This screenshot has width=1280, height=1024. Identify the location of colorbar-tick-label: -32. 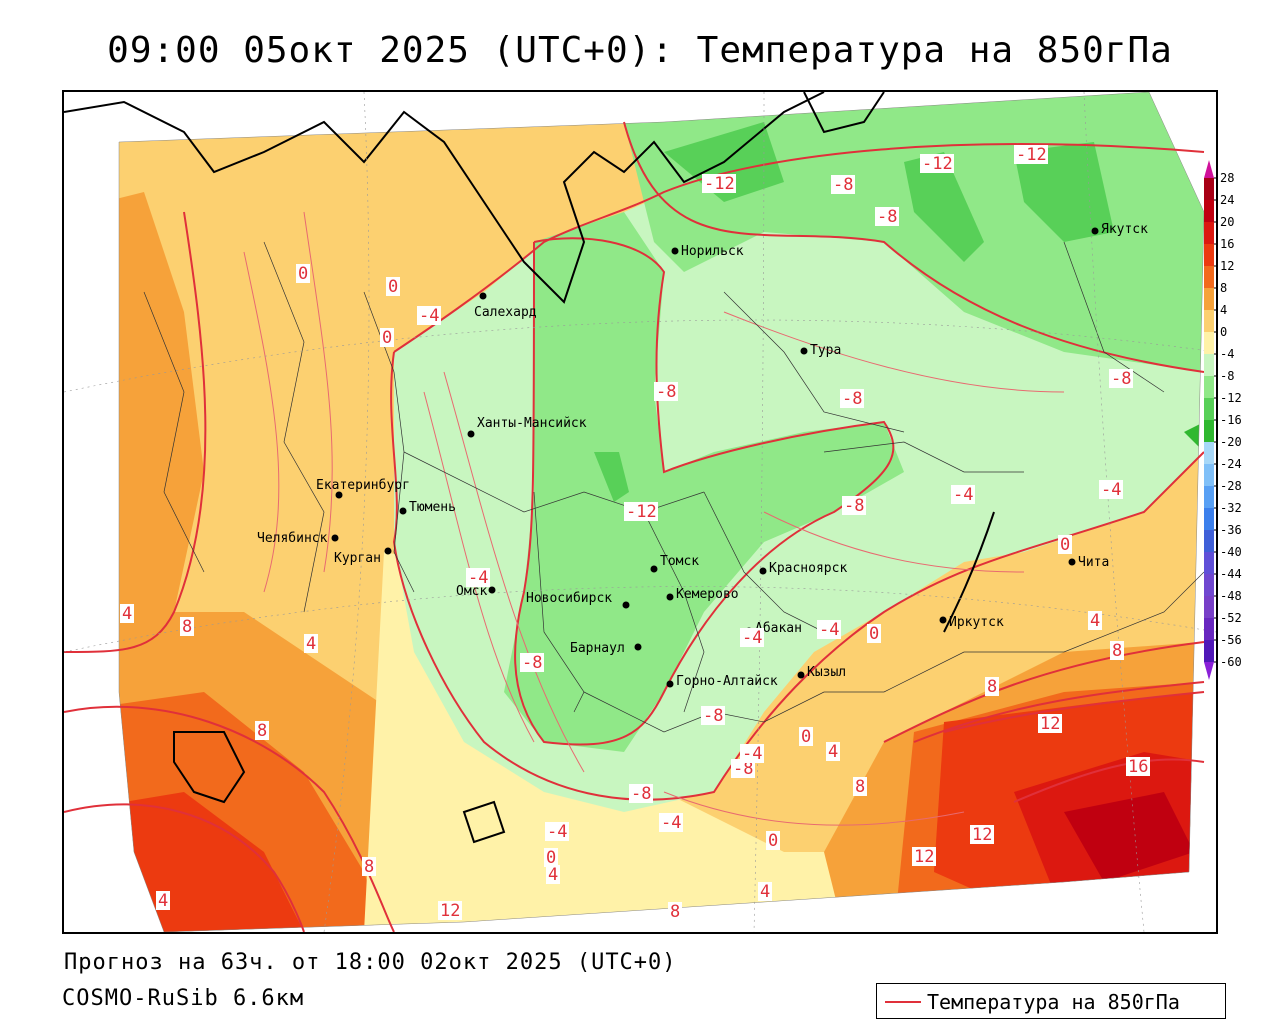
(1231, 508).